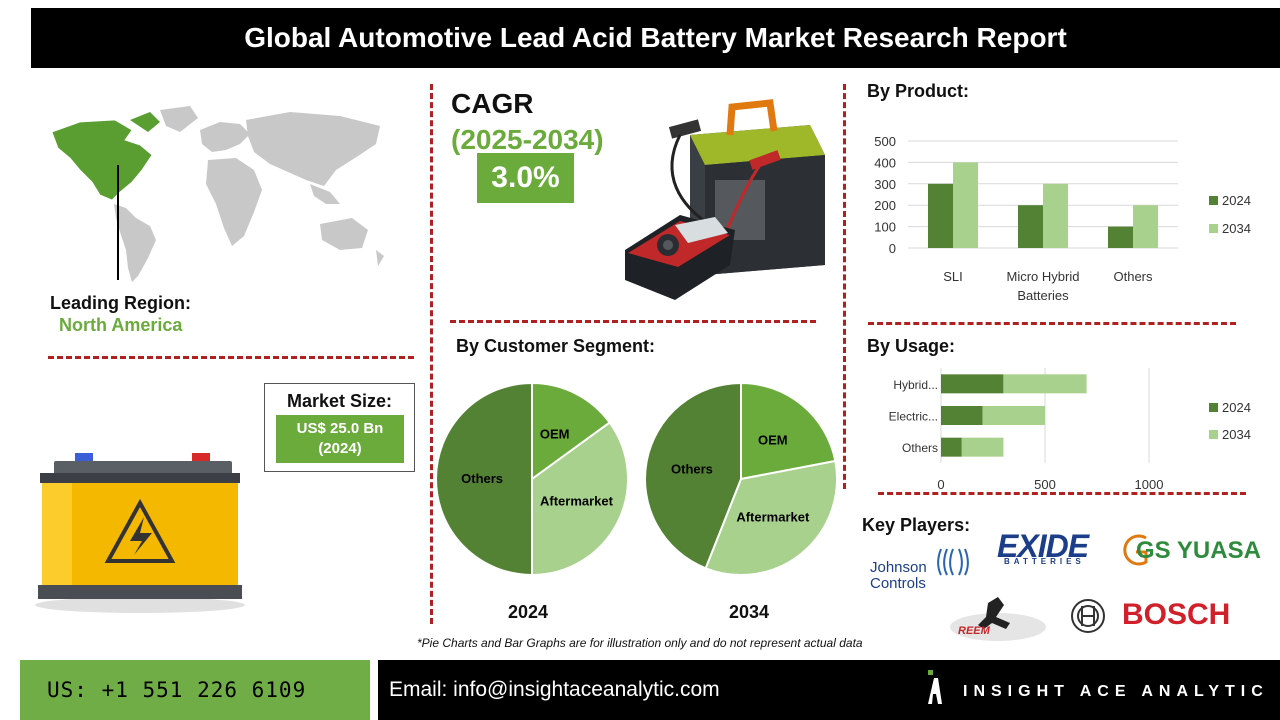 This screenshot has height=720, width=1280. Describe the element at coordinates (953, 276) in the screenshot. I see `x-tick-label: SLI` at that location.